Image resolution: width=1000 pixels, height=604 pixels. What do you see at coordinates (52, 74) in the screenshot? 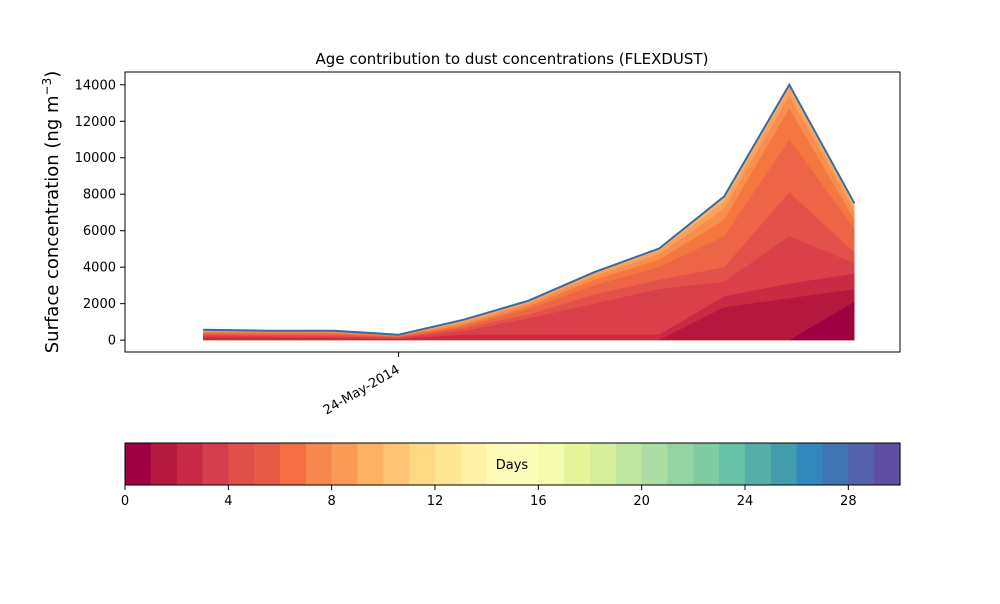
I see `y-axis-label-close: )` at bounding box center [52, 74].